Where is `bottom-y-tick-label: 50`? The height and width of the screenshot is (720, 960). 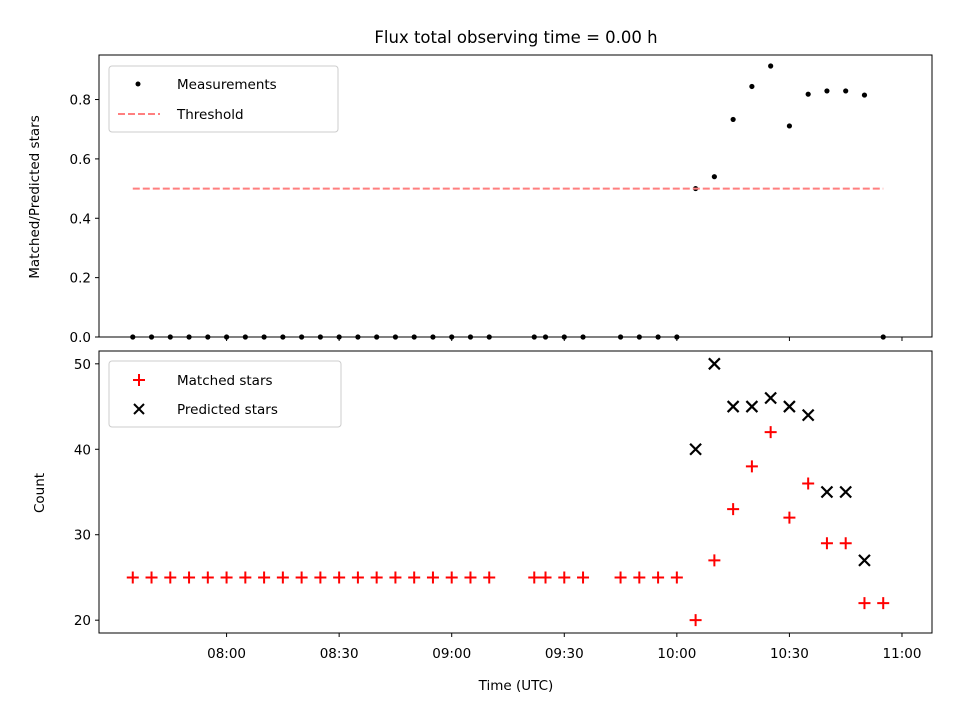
bottom-y-tick-label: 50 is located at coordinates (82, 365).